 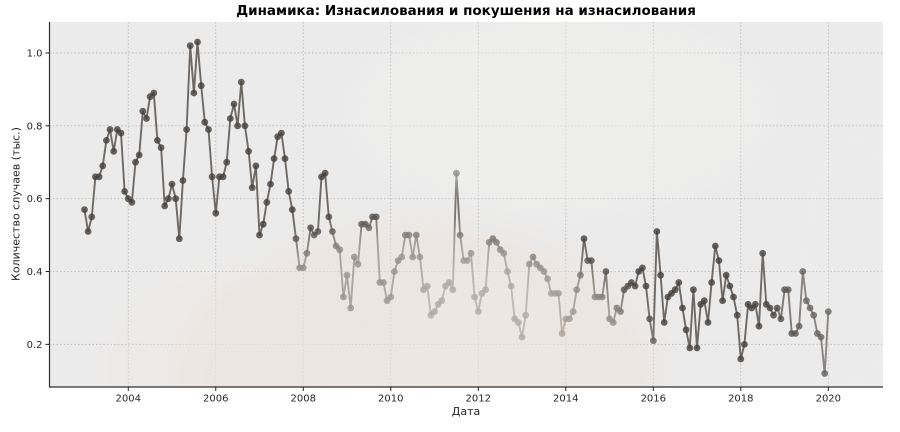 What do you see at coordinates (390, 399) in the screenshot?
I see `x-tick-label: 2010` at bounding box center [390, 399].